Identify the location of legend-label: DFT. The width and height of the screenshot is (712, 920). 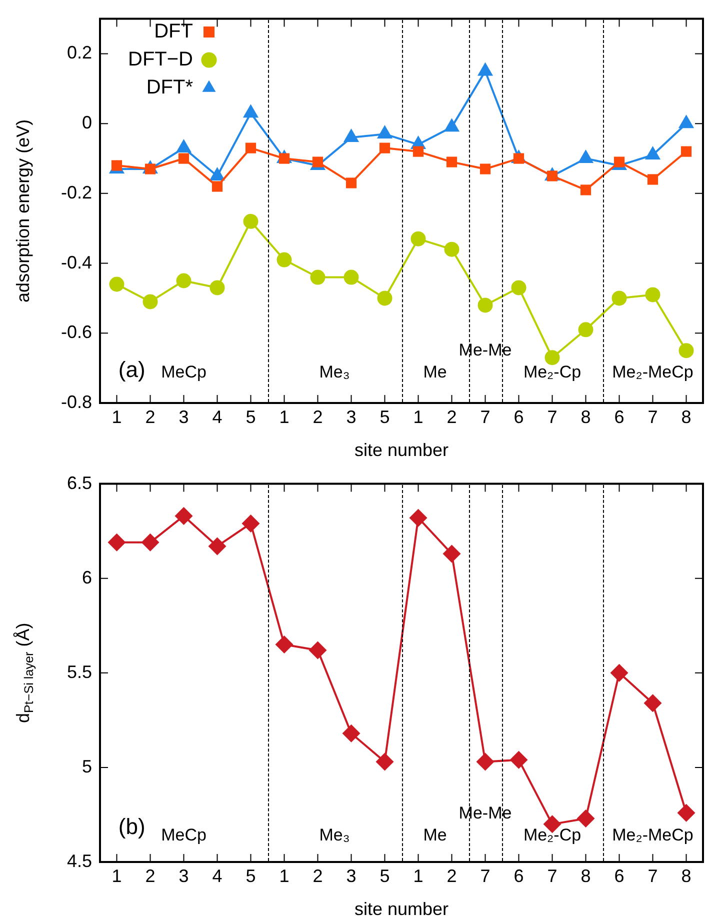
(173, 31).